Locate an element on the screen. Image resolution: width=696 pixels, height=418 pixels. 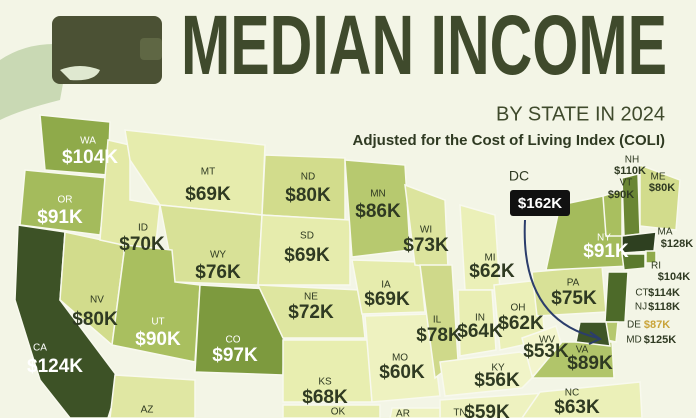
state-value: $87K is located at coordinates (657, 325).